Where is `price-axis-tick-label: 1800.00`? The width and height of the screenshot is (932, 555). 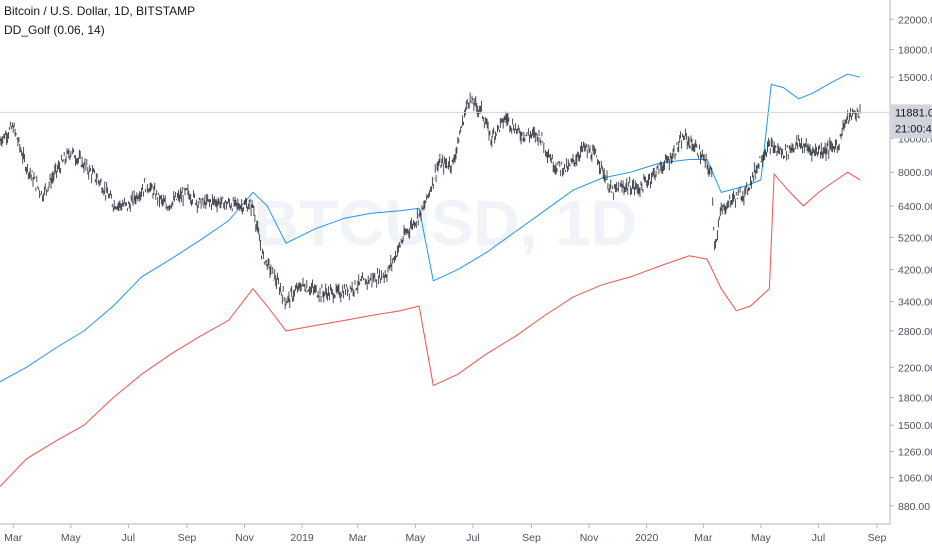
price-axis-tick-label: 1800.00 is located at coordinates (915, 399).